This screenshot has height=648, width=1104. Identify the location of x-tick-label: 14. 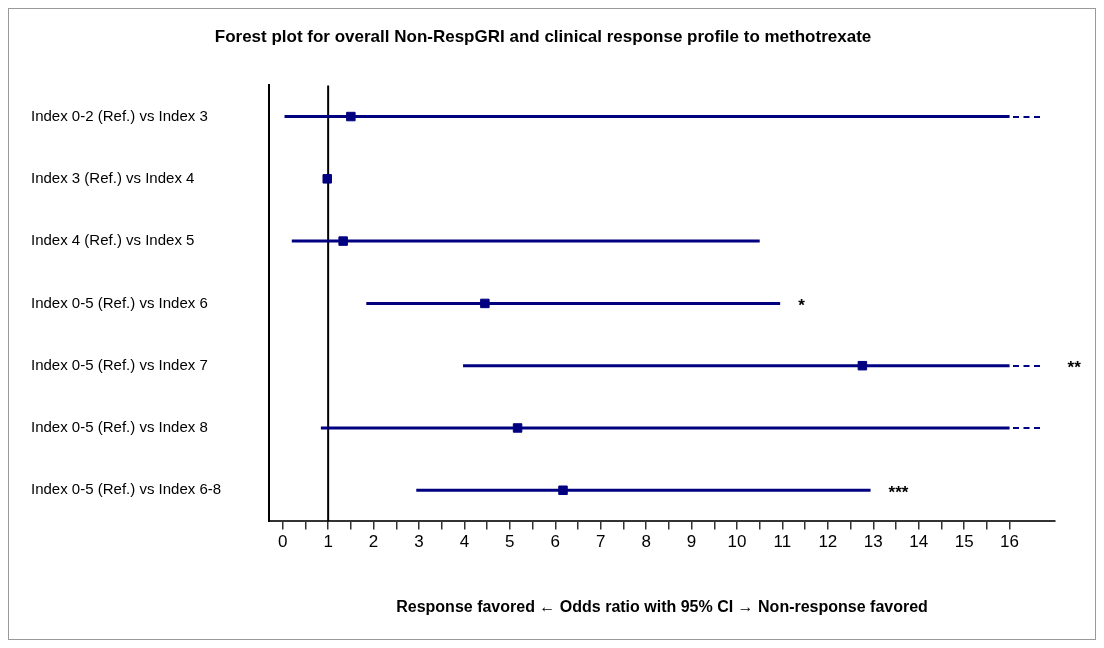
(919, 542).